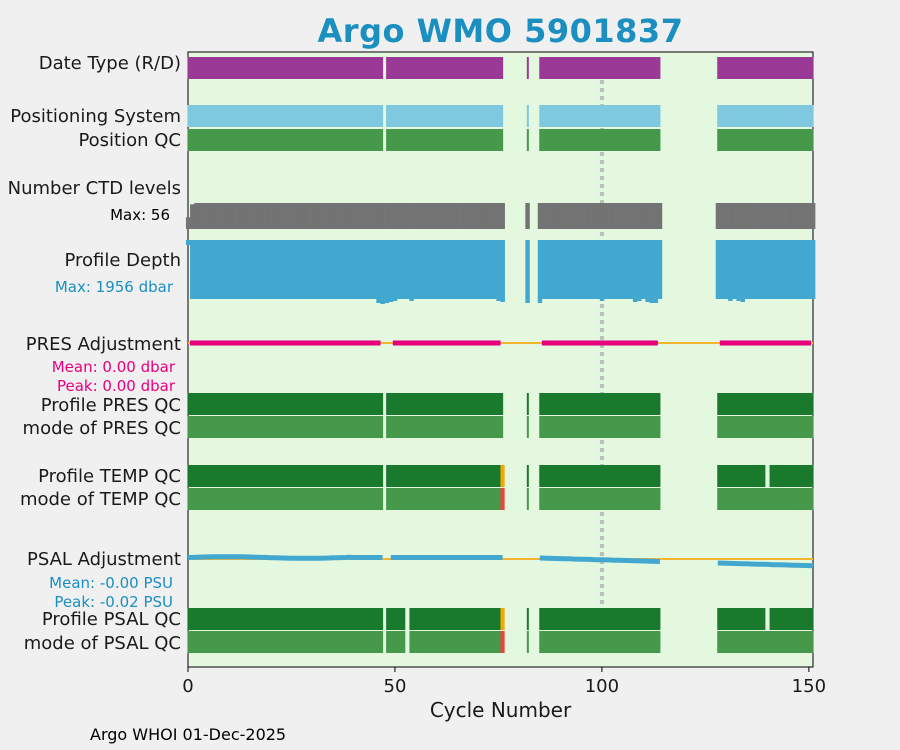  I want to click on position_qc-bars, so click(500, 140).